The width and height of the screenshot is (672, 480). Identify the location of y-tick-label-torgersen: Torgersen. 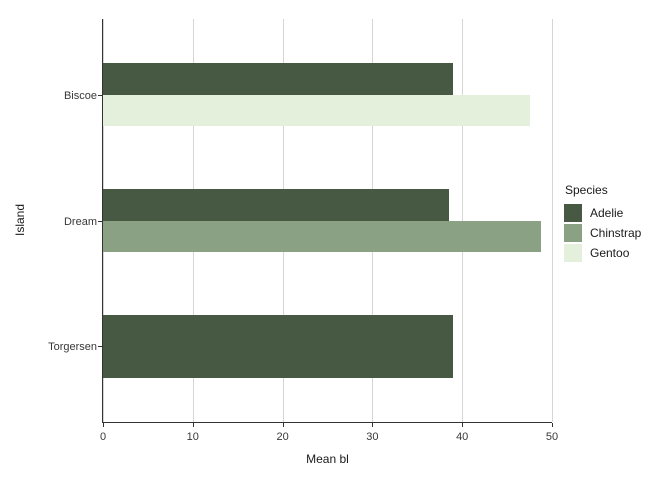
(72, 347).